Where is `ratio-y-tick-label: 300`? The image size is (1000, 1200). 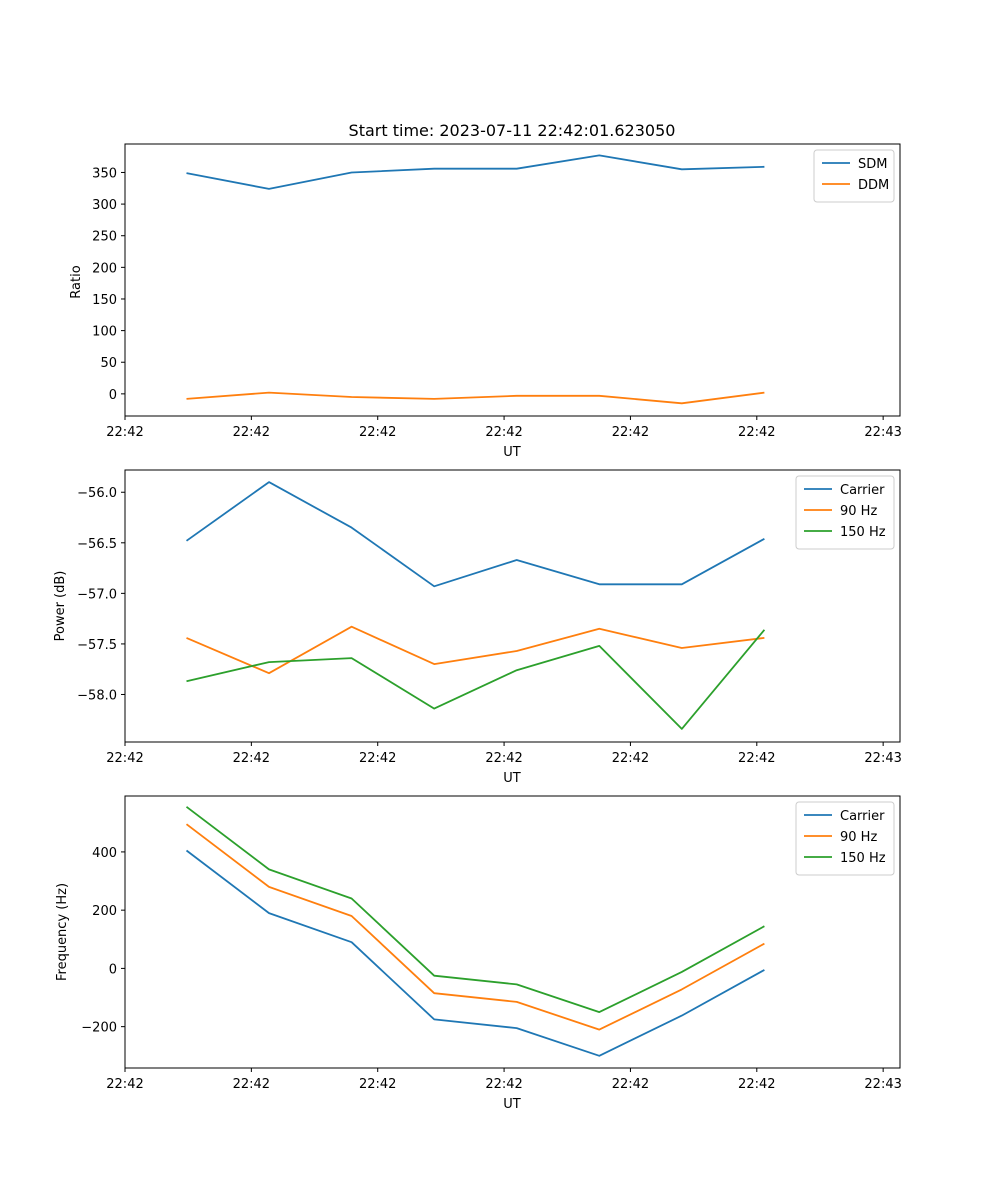
ratio-y-tick-label: 300 is located at coordinates (104, 205).